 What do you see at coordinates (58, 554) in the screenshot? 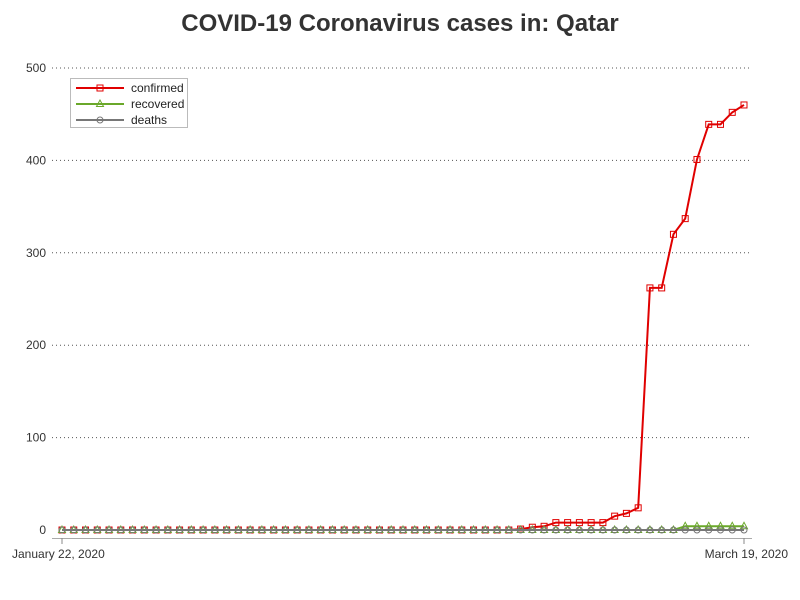
I see `x-tick-label: January 22, 2020` at bounding box center [58, 554].